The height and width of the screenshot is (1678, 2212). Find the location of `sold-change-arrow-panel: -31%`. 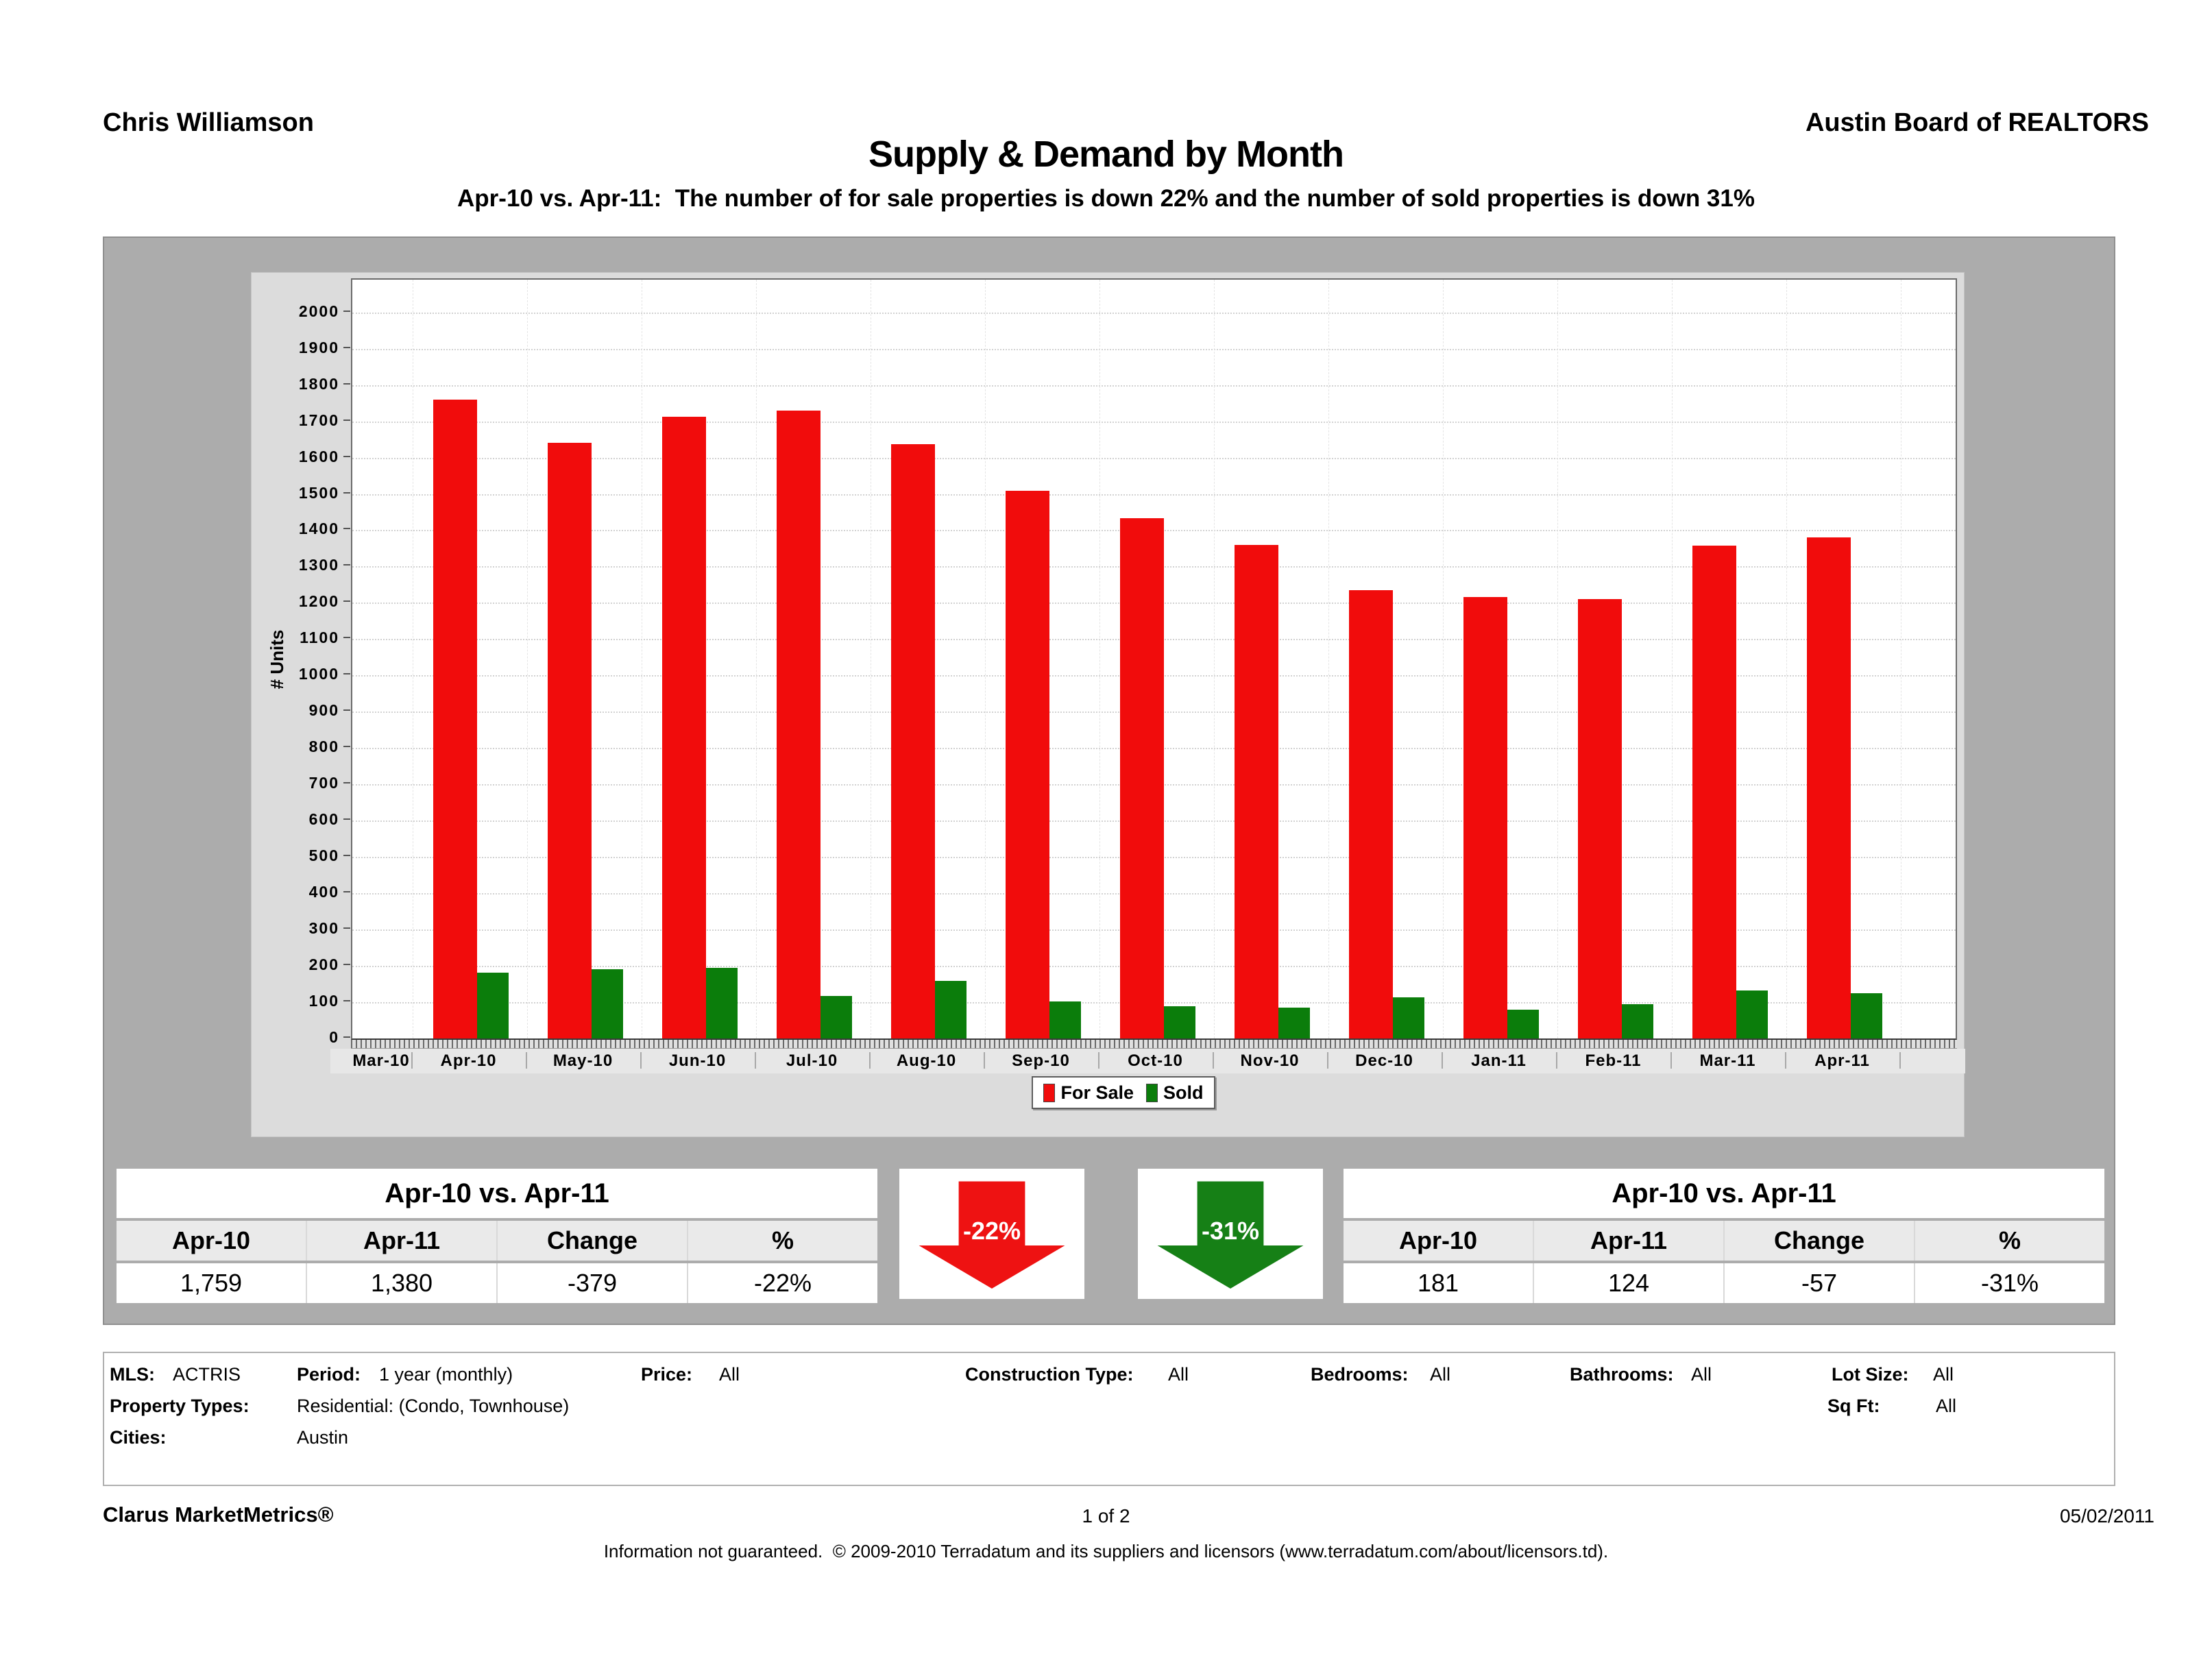

sold-change-arrow-panel: -31% is located at coordinates (1230, 1234).